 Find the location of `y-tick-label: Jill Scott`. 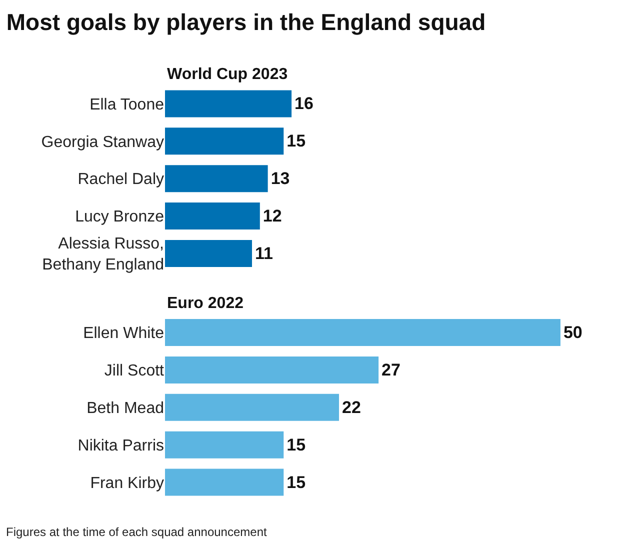

y-tick-label: Jill Scott is located at coordinates (134, 371).